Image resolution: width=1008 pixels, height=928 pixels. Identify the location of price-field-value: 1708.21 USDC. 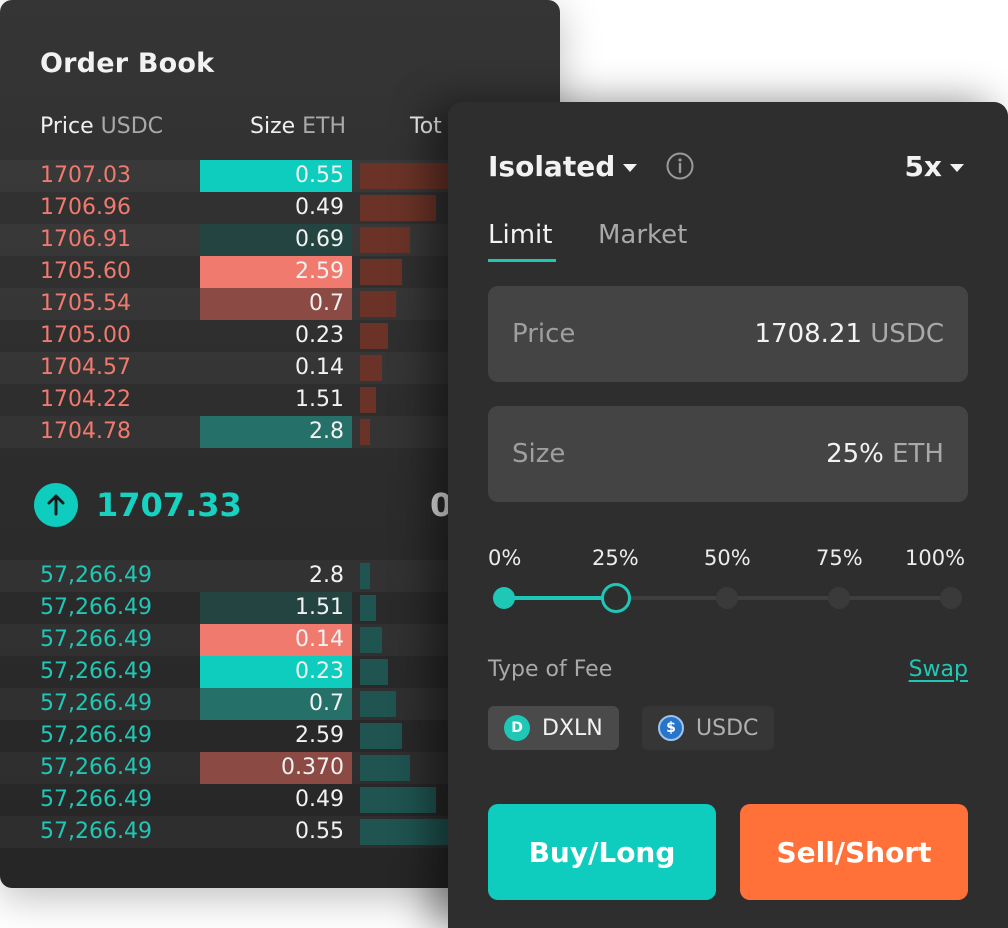
(849, 334).